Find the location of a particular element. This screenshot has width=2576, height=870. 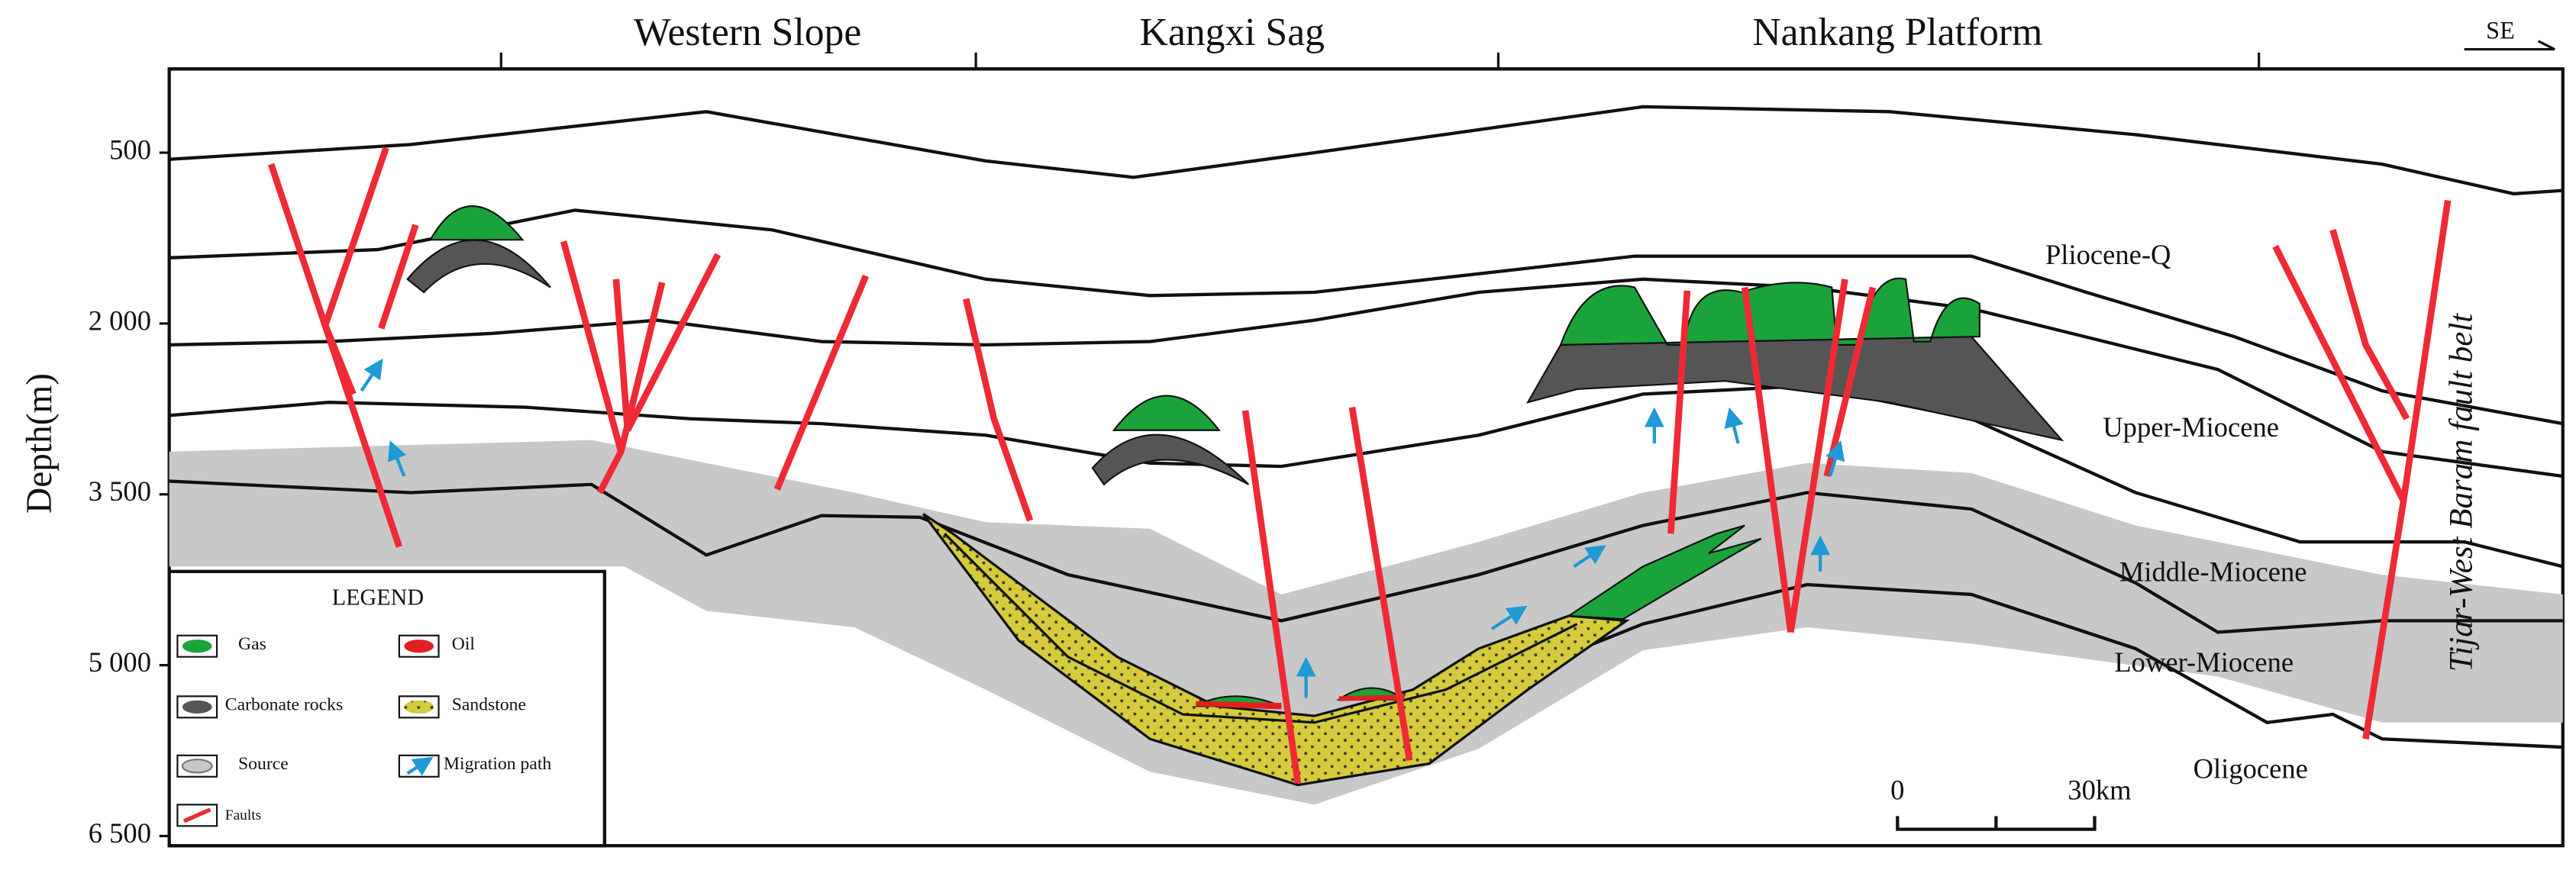

legend-title: LEGEND is located at coordinates (378, 597).